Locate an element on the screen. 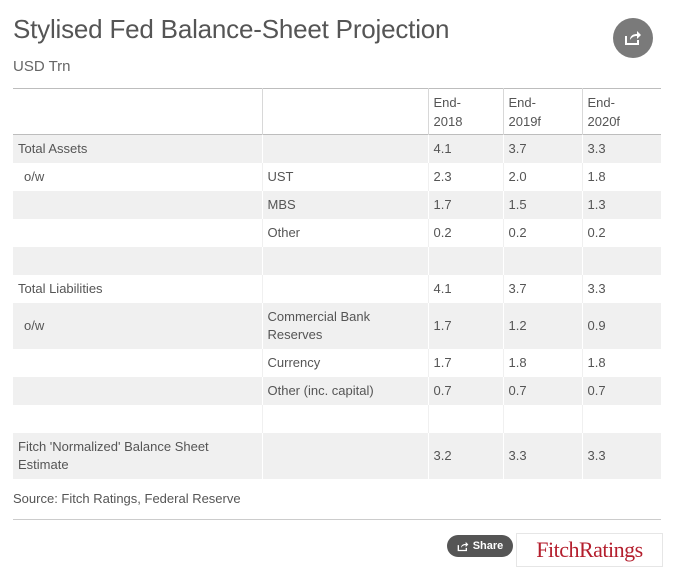 The height and width of the screenshot is (572, 679). table-row: Other (inc. capital) 0.7 0.7 0.7 is located at coordinates (337, 390).